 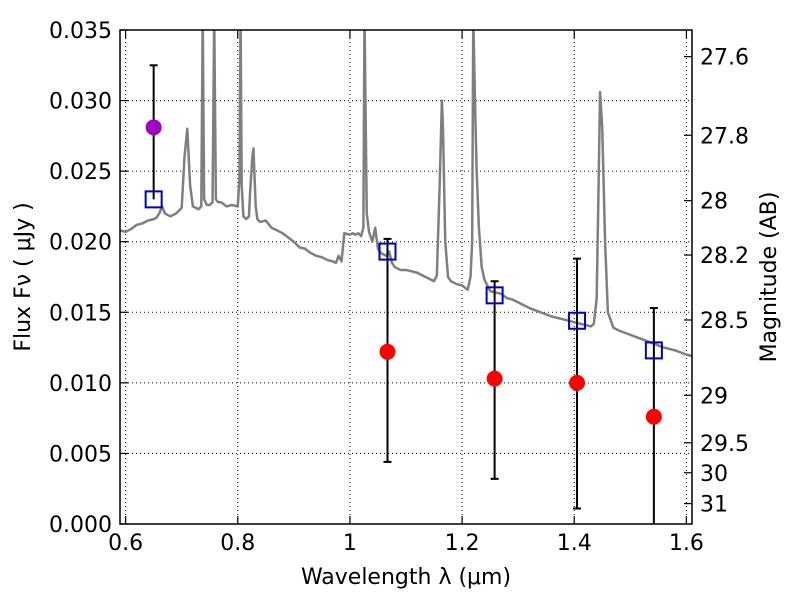 I want to click on y-tick-label: 0.000, so click(x=80, y=525).